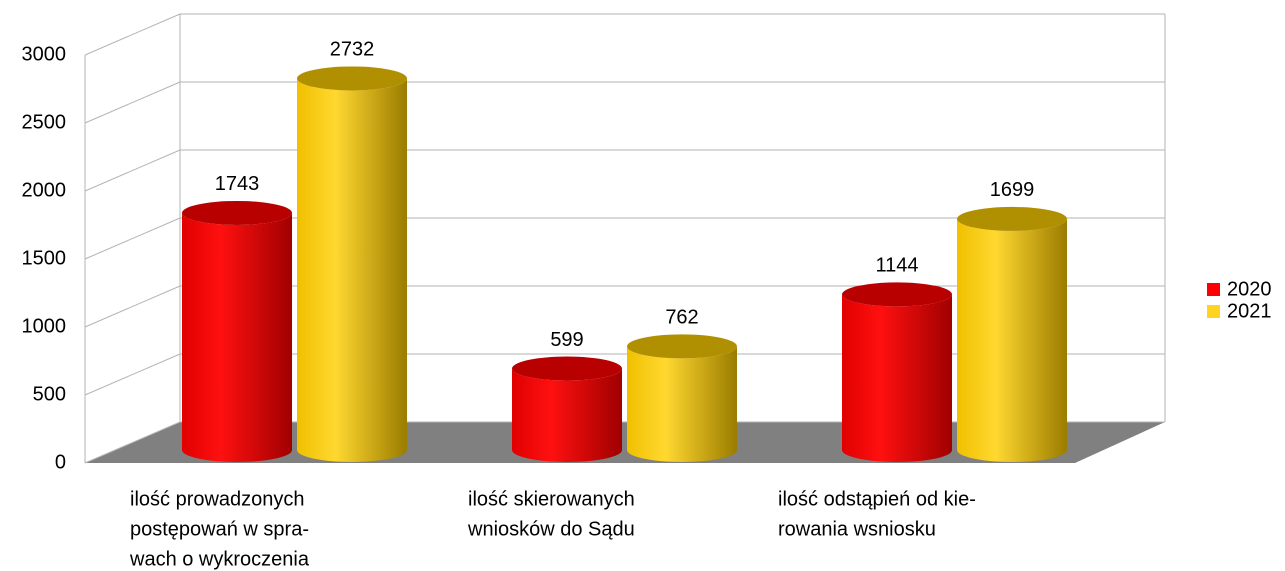 The height and width of the screenshot is (571, 1285). Describe the element at coordinates (44, 54) in the screenshot. I see `y-tick-label: 3000` at that location.